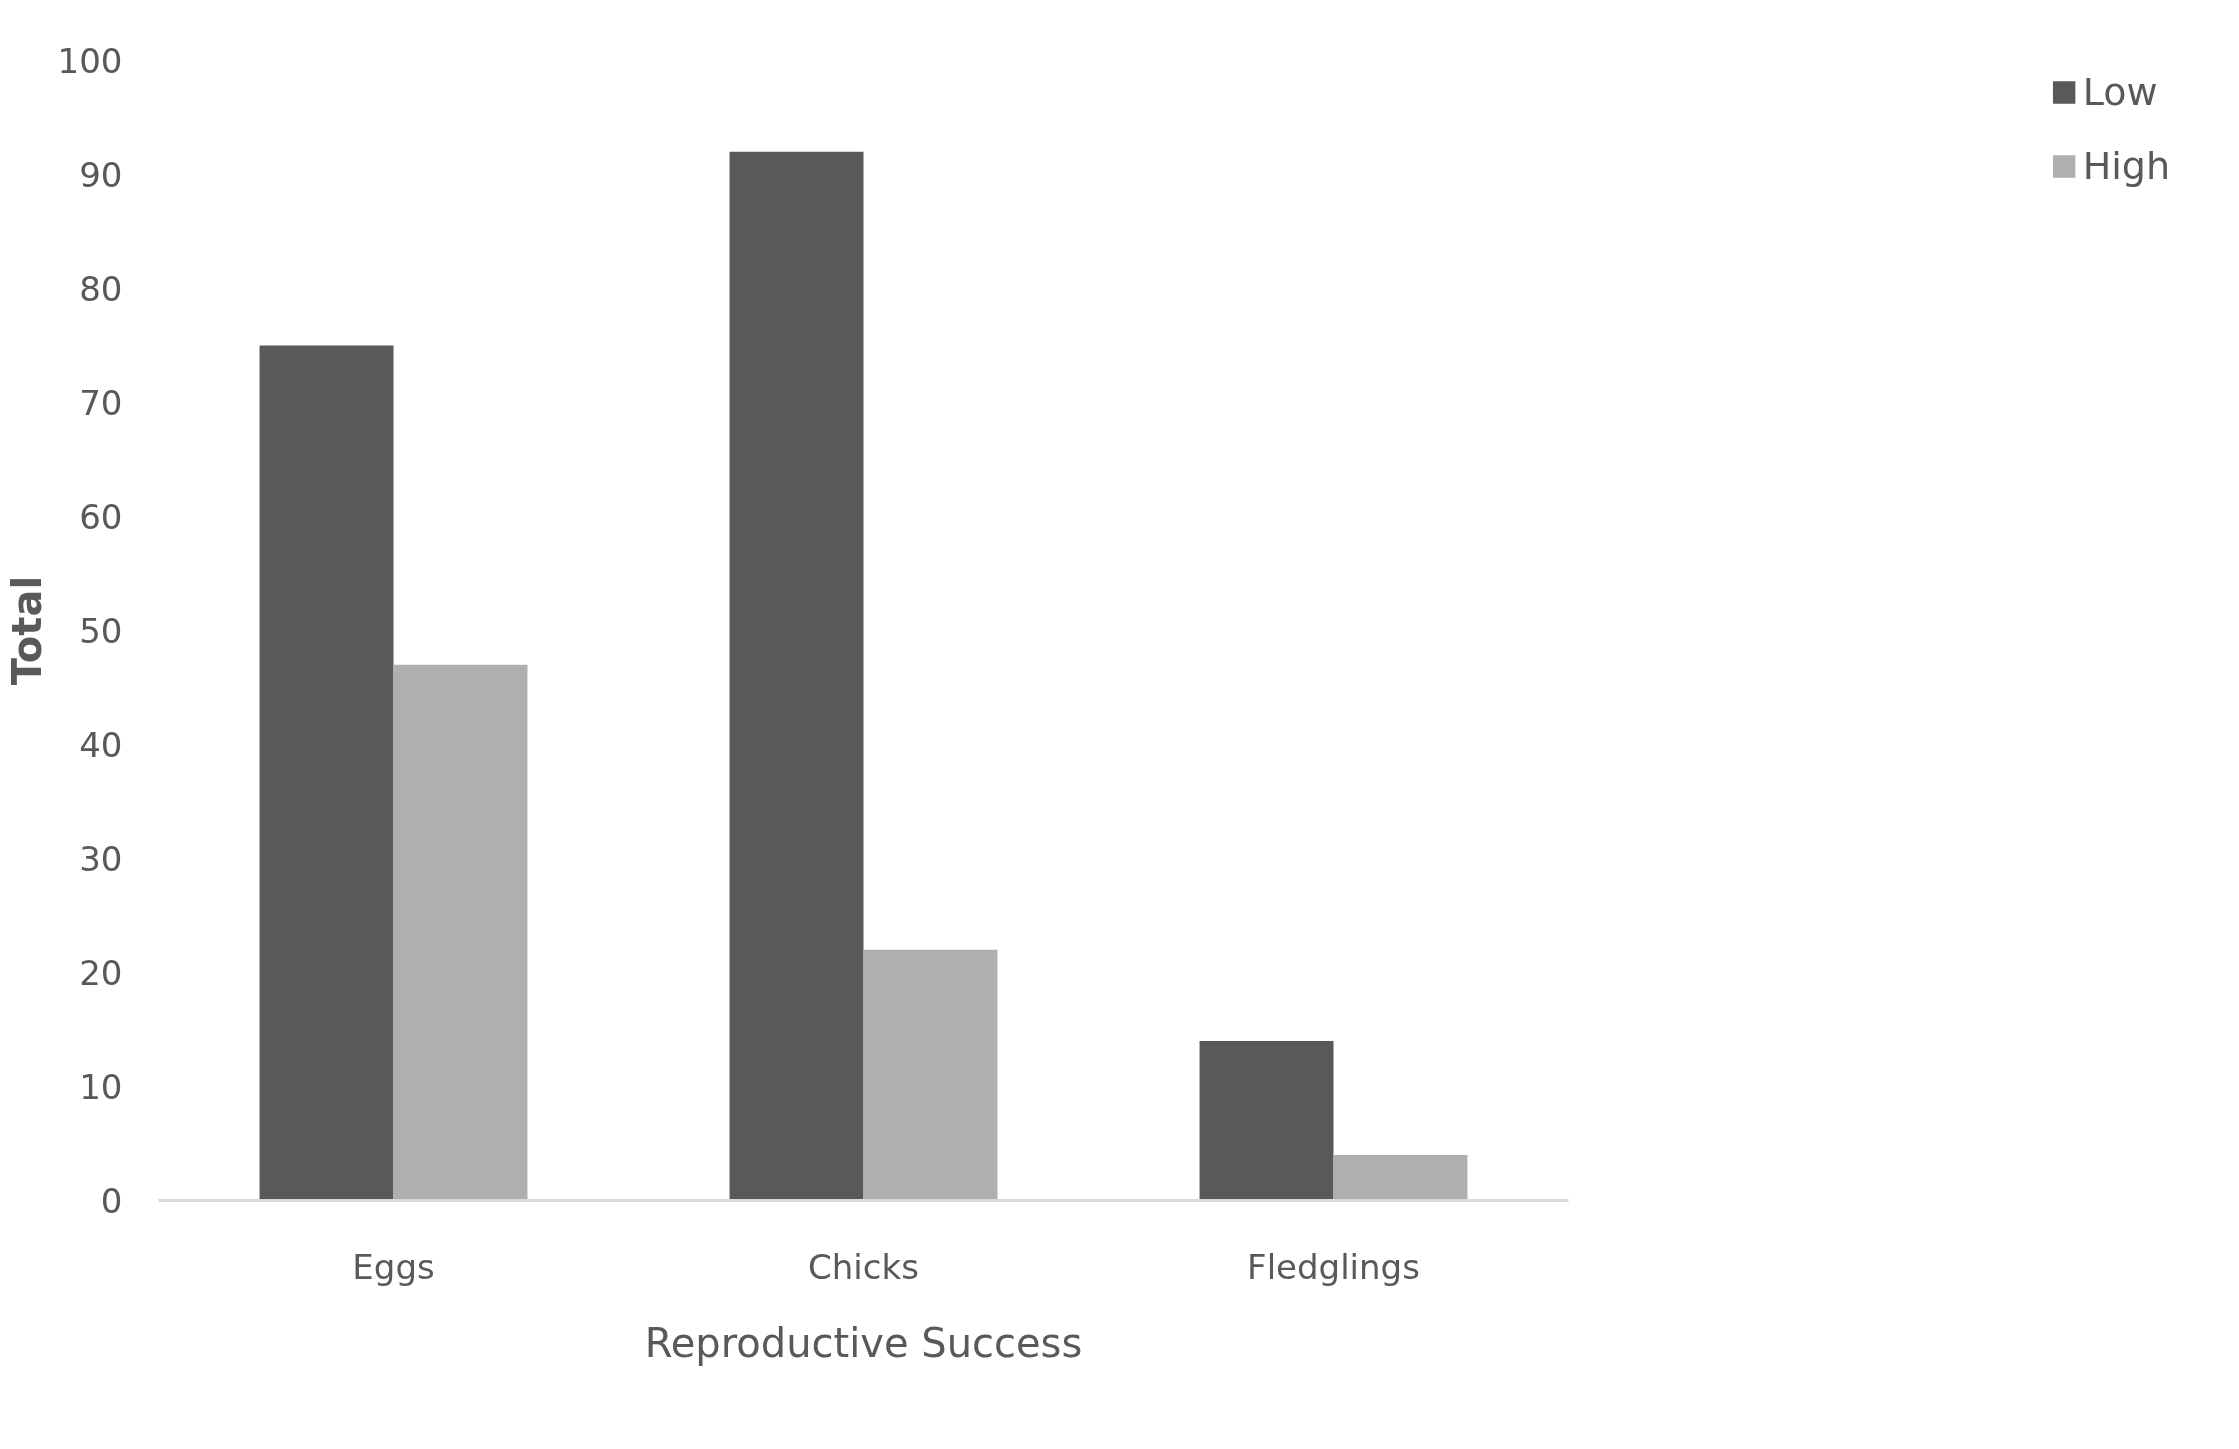 The image size is (2239, 1449). What do you see at coordinates (393, 1266) in the screenshot?
I see `x-tick-label: Eggs` at bounding box center [393, 1266].